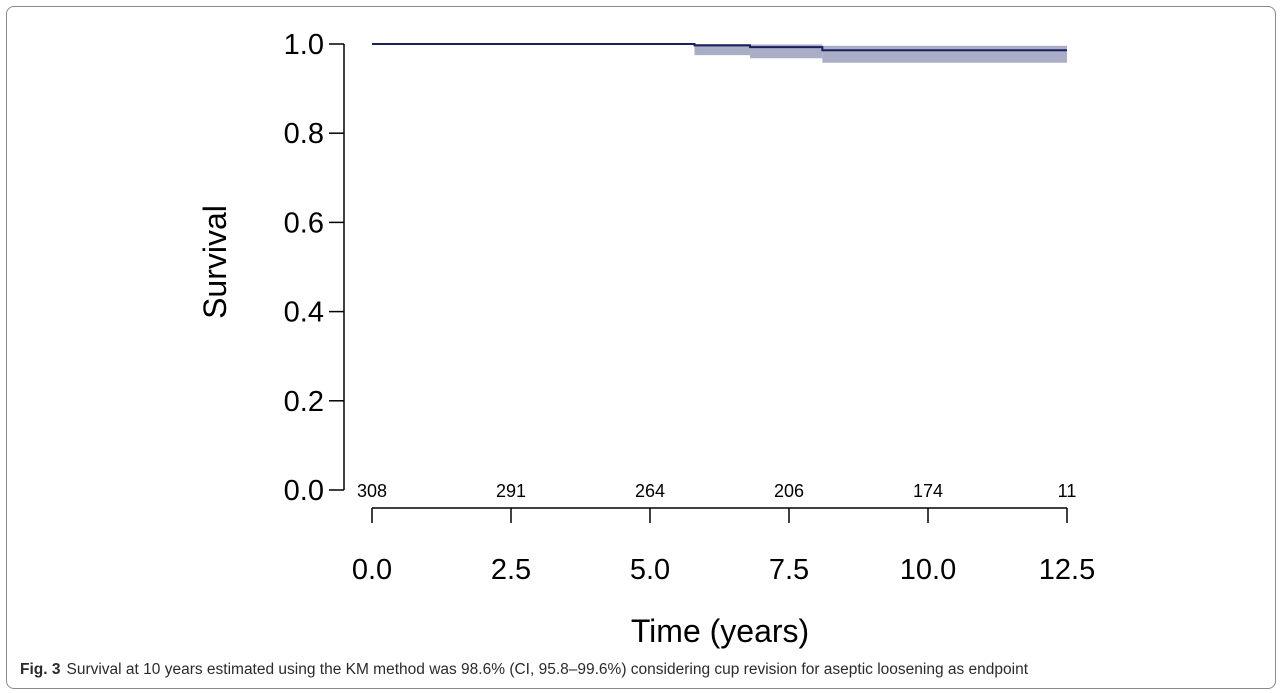 The image size is (1284, 693). Describe the element at coordinates (314, 268) in the screenshot. I see `y-axis: 0.0 0.2 0.4 0.6 0.8 1.0` at that location.